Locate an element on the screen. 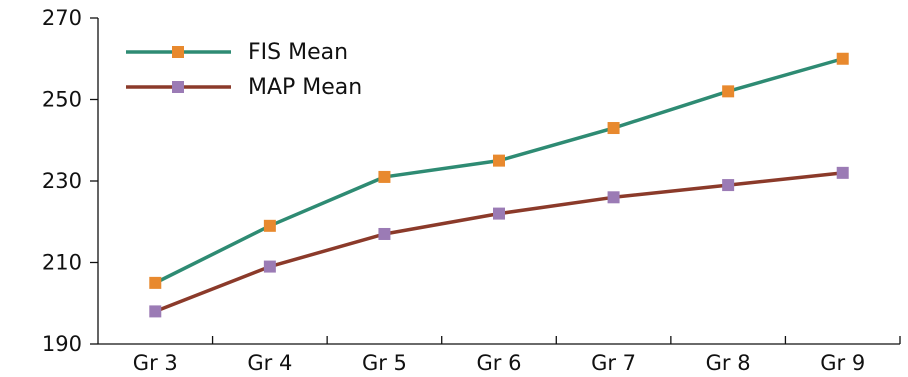 Image resolution: width=908 pixels, height=377 pixels. y-tick-labels: 190 210 230 250 270 is located at coordinates (62, 181).